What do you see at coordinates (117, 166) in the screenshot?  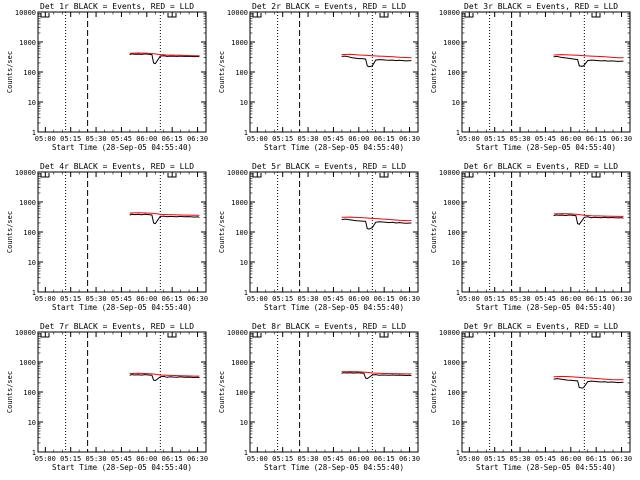 I see `chart-title: Det 4r BLACK = Events, RED = LLD` at bounding box center [117, 166].